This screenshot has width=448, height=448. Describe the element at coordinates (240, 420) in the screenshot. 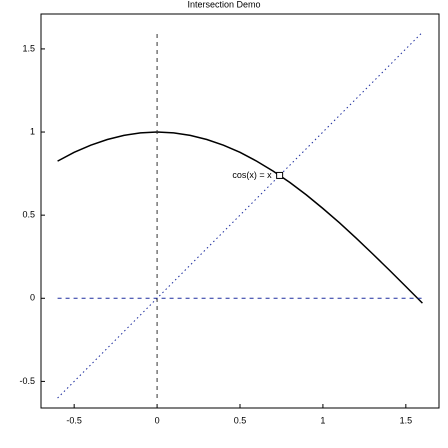

I see `x-tick-label: 0.5` at that location.